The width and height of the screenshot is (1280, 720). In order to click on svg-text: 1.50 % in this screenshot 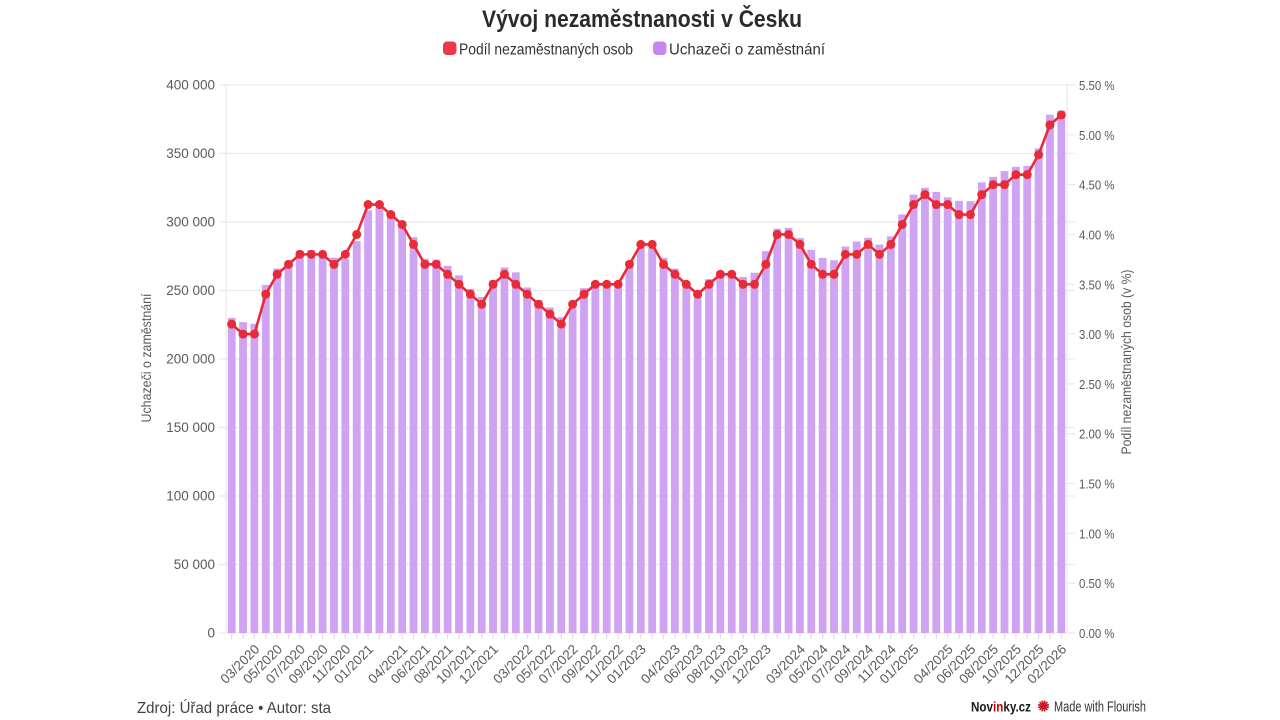, I will do `click(1097, 484)`.